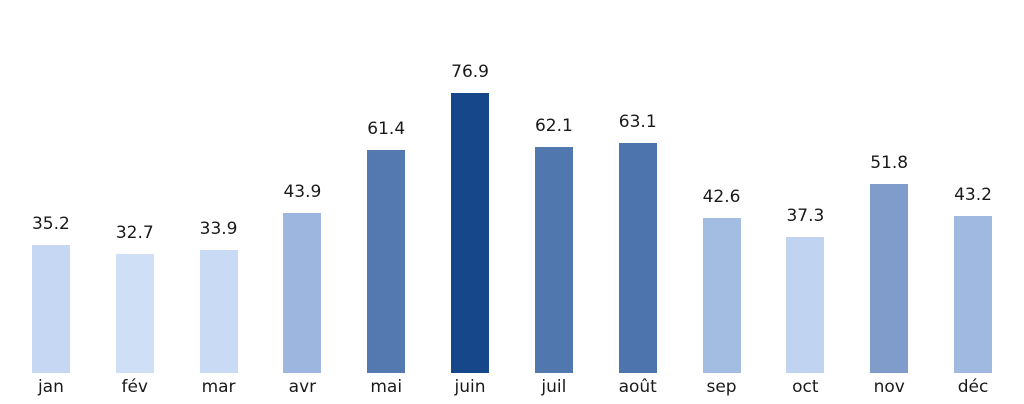 This screenshot has width=1024, height=404. I want to click on x-tick-label: mar, so click(218, 387).